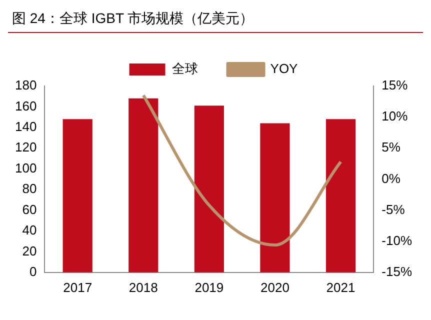  What do you see at coordinates (275, 287) in the screenshot?
I see `x-tick-label: 2020` at bounding box center [275, 287].